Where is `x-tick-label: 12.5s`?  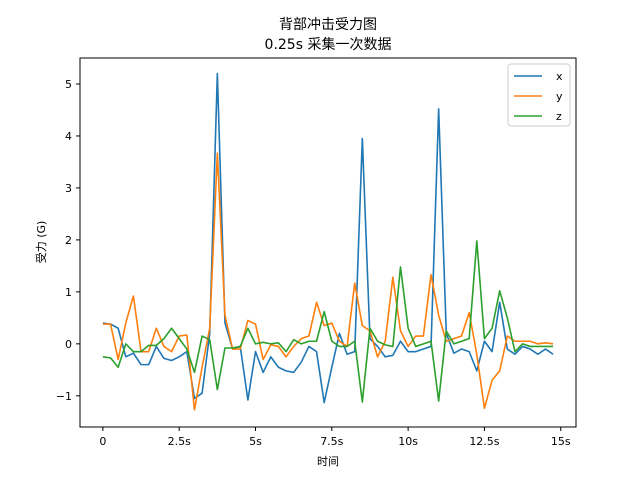 x-tick-label: 12.5s is located at coordinates (484, 441).